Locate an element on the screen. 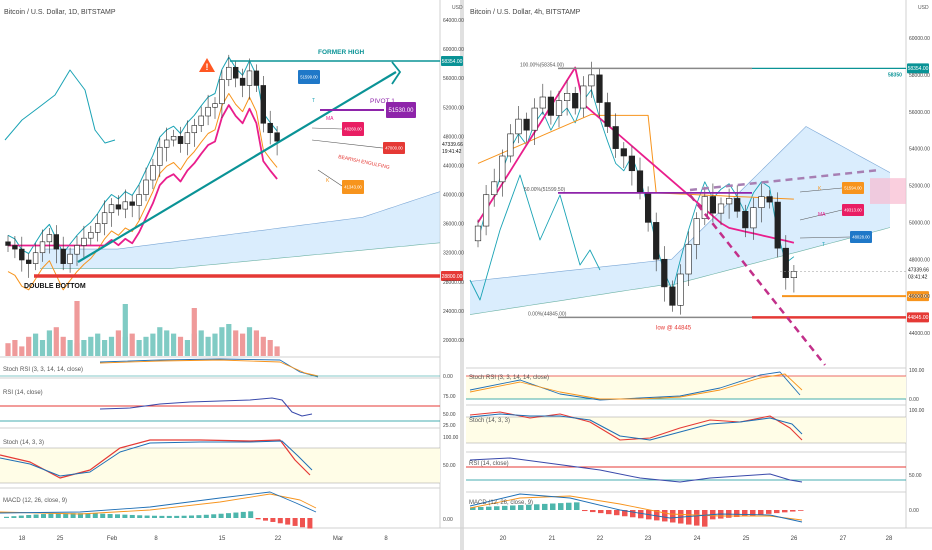 This screenshot has height=550, width=932. right-rsi-label: RSI (14, close) is located at coordinates (489, 464).